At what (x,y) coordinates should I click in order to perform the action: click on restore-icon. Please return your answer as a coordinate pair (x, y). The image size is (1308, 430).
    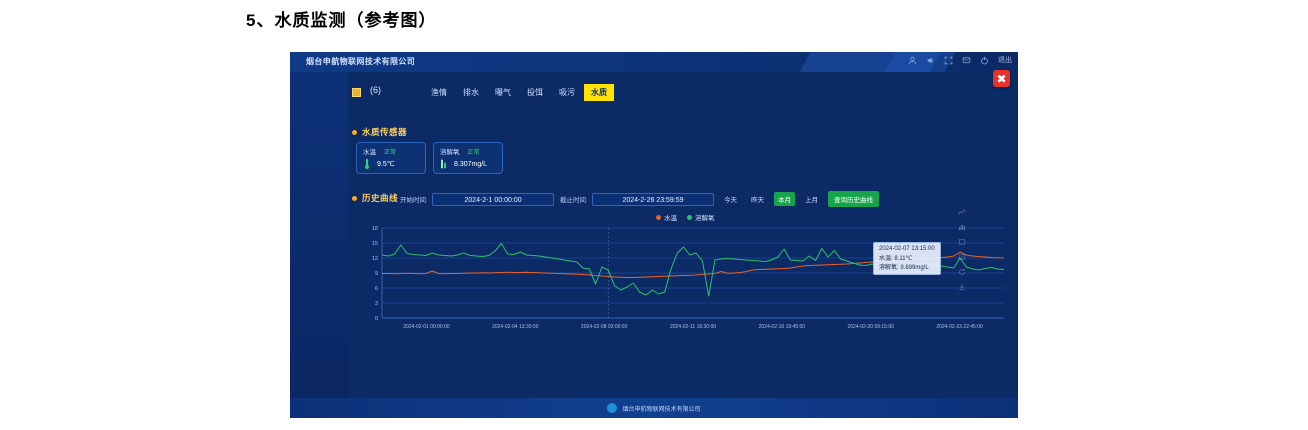
    Looking at the image, I should click on (962, 272).